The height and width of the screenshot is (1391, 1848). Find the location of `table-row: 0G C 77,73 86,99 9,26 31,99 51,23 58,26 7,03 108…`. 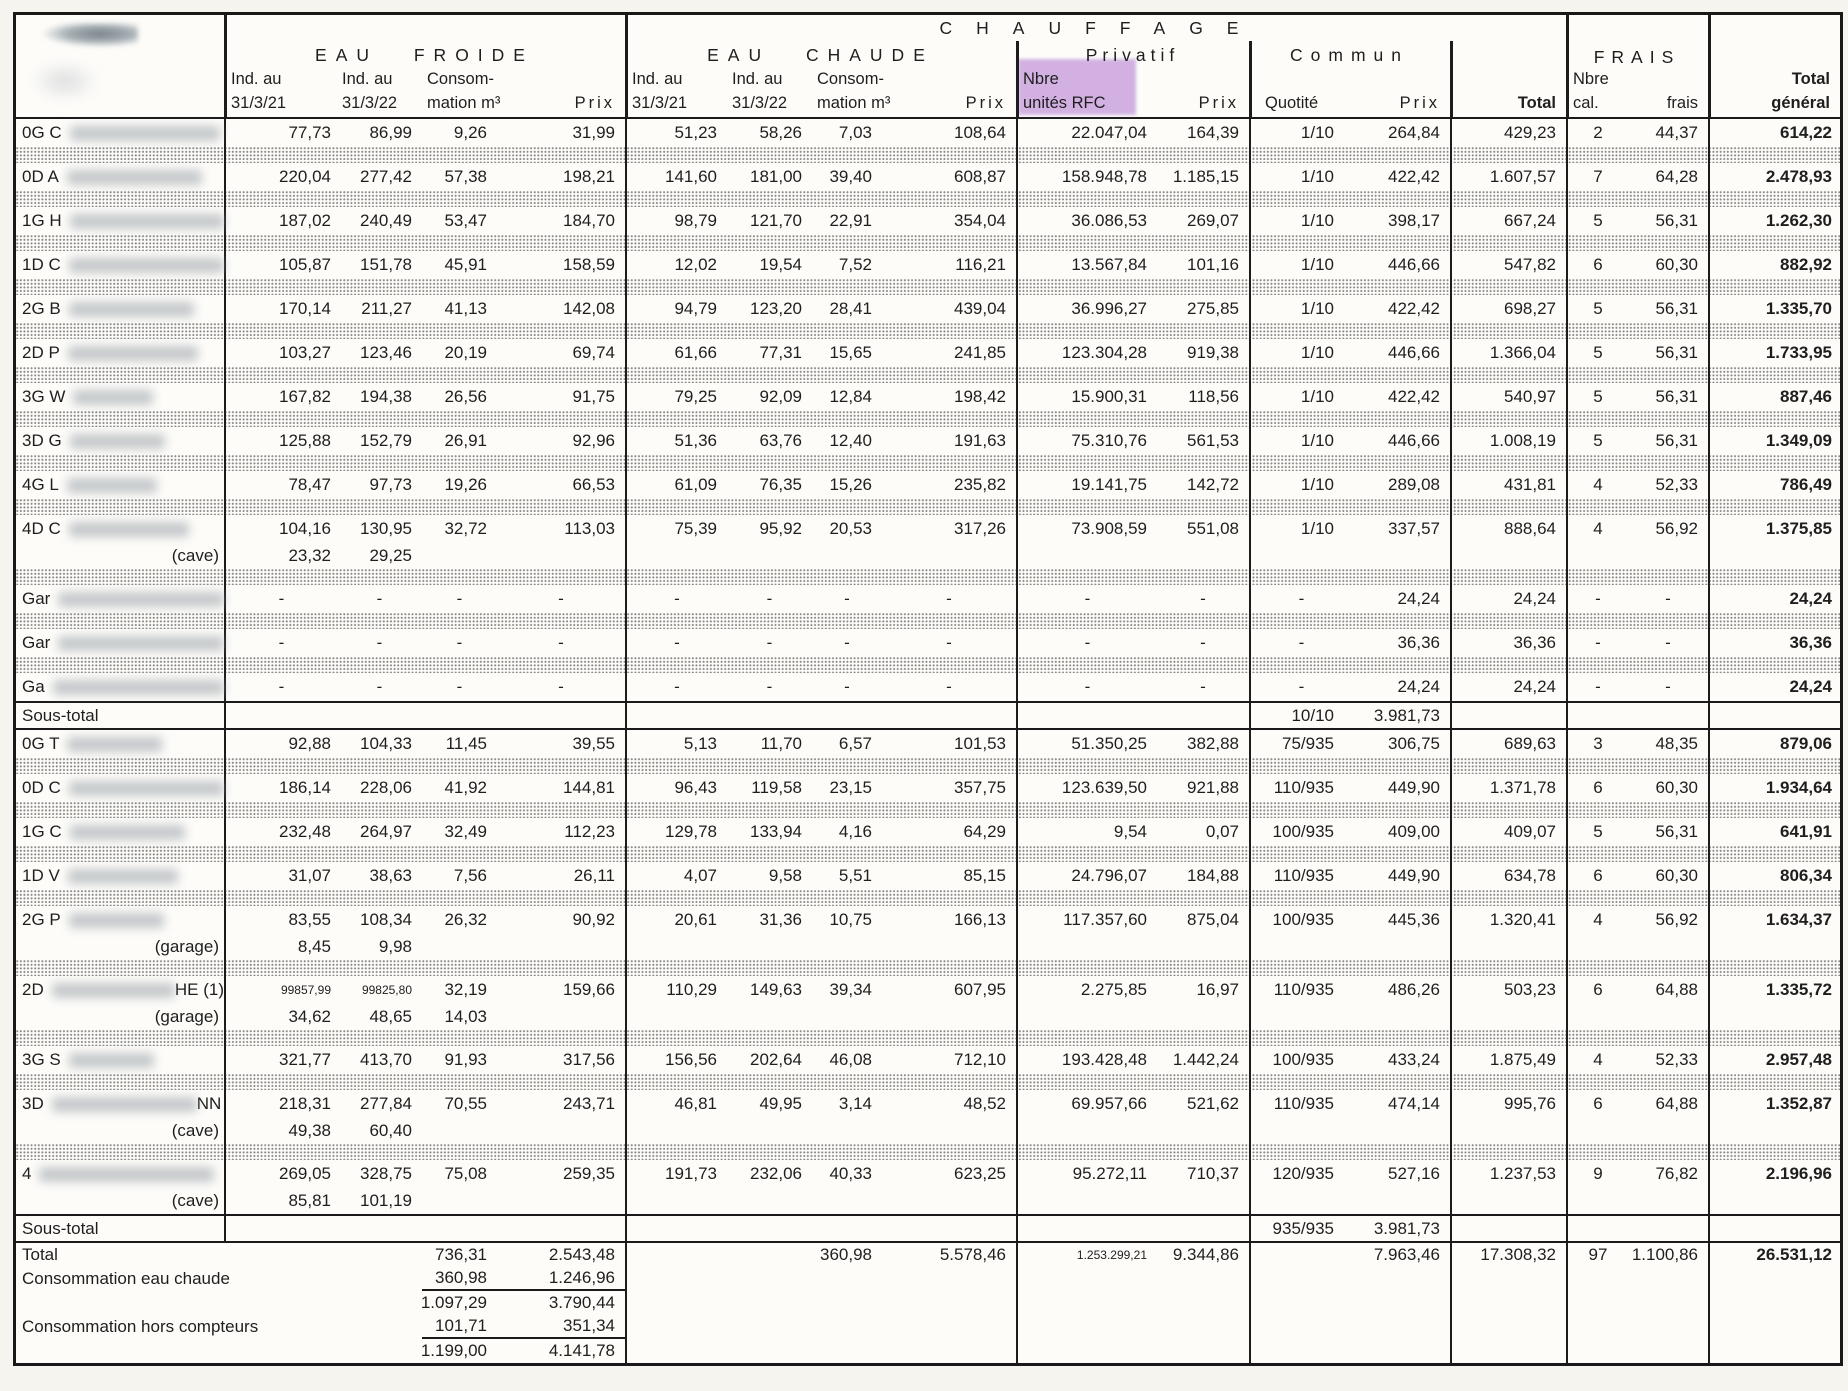

table-row: 0G C 77,73 86,99 9,26 31,99 51,23 58,26 7,03 108… is located at coordinates (928, 133).